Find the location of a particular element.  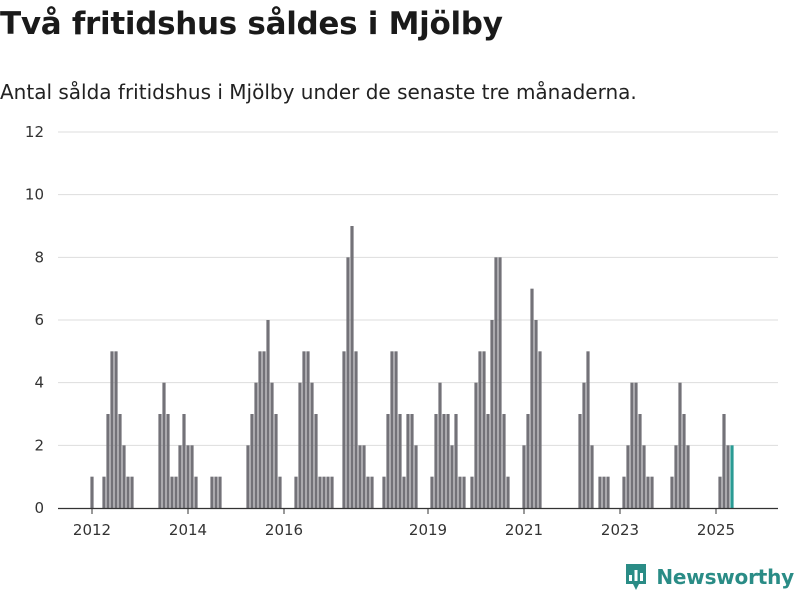

y-axis-ticks: 0 2 4 6 8 10 12 is located at coordinates (34, 320).